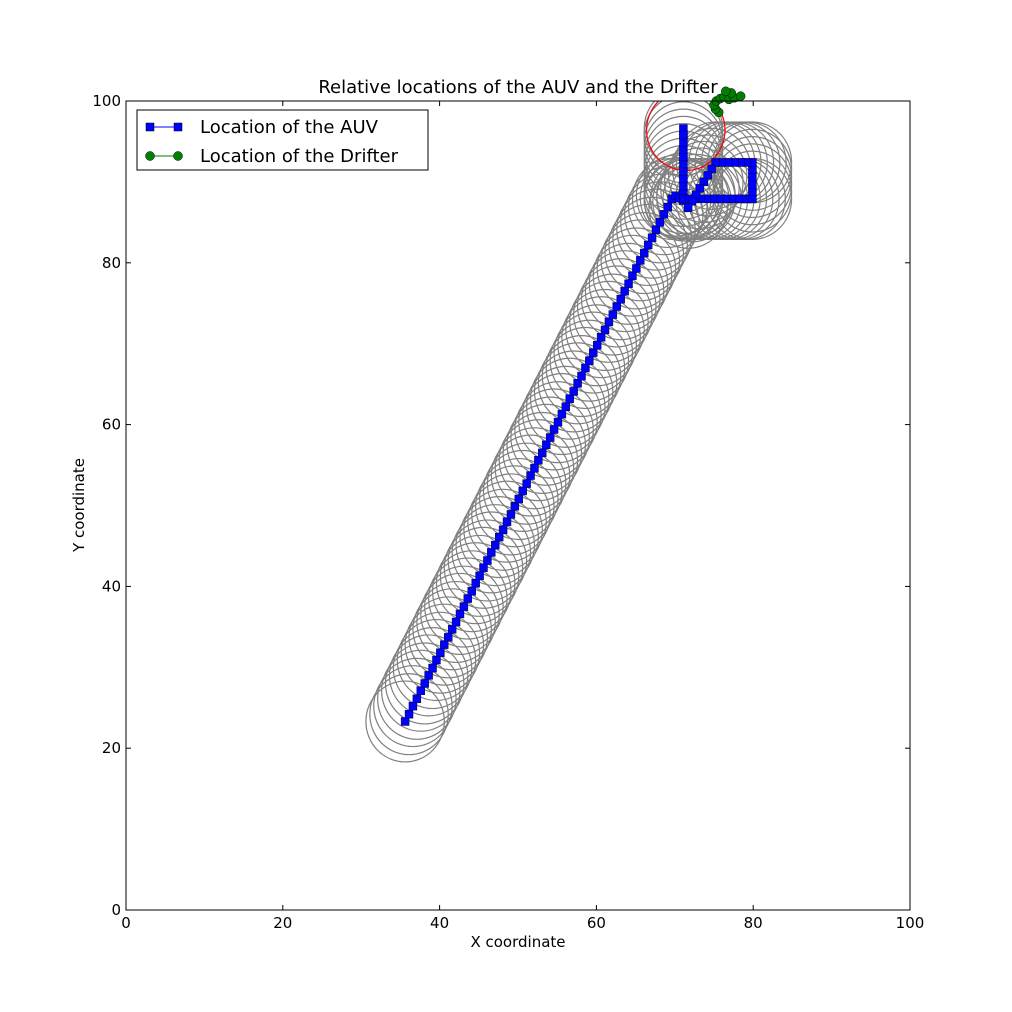 This screenshot has width=1012, height=1012. Describe the element at coordinates (299, 156) in the screenshot. I see `legend-drifter-label: Location of the Drifter` at that location.